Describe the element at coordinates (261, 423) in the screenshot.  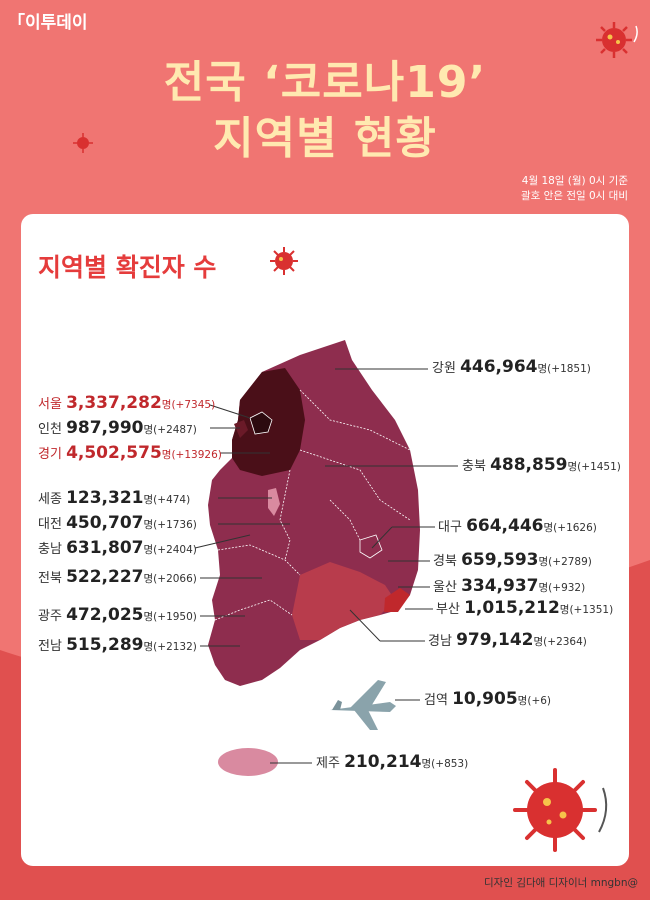
I see `map-region-seoul` at that location.